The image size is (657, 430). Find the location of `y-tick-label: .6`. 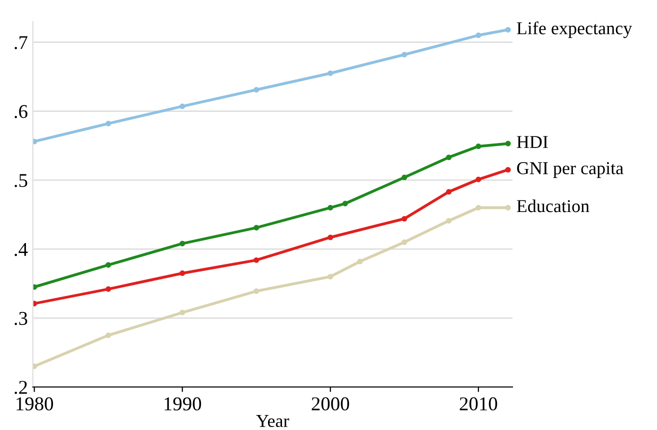

y-tick-label: .6 is located at coordinates (21, 111).